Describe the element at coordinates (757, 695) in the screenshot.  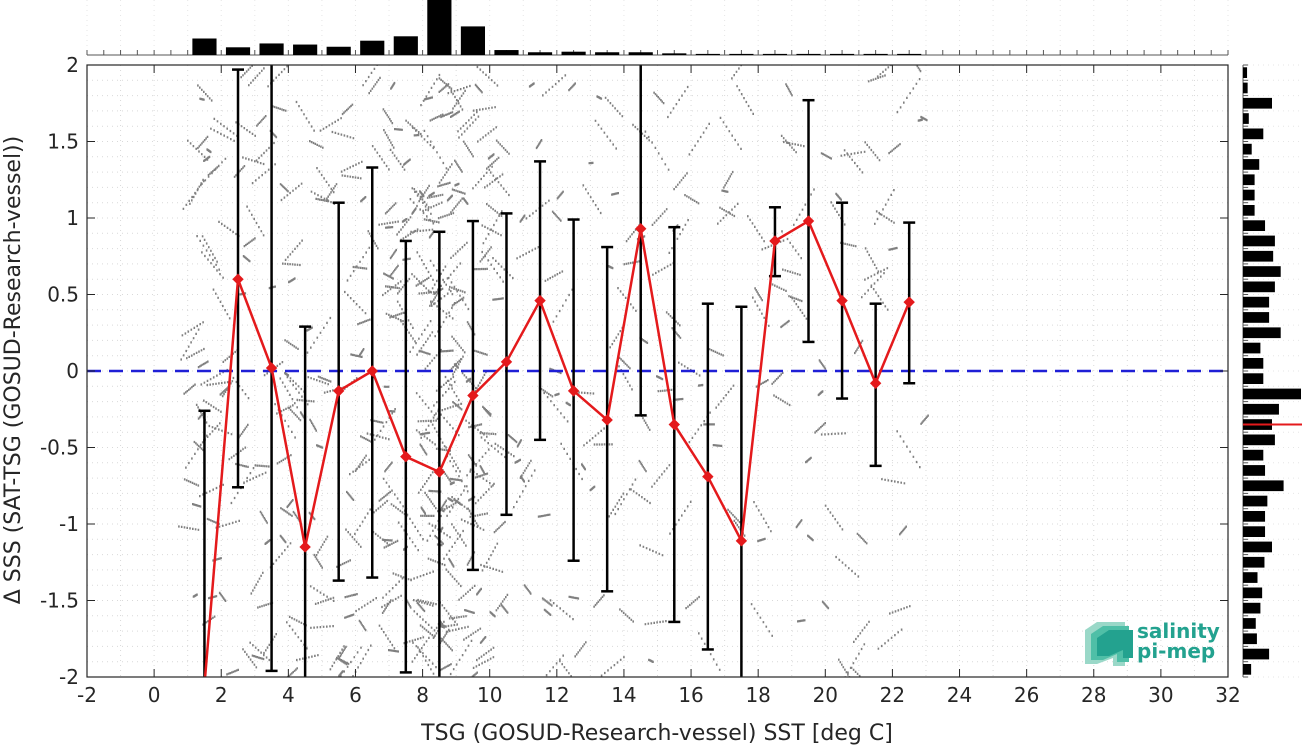
I see `x-tick-label: 18` at that location.